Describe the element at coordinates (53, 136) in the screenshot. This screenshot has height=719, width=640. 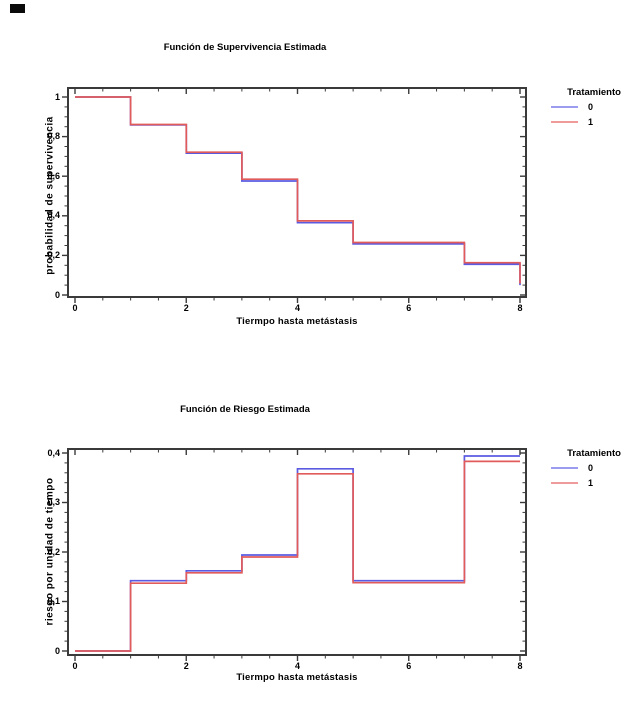
I see `y-tick-label: 0,8` at that location.